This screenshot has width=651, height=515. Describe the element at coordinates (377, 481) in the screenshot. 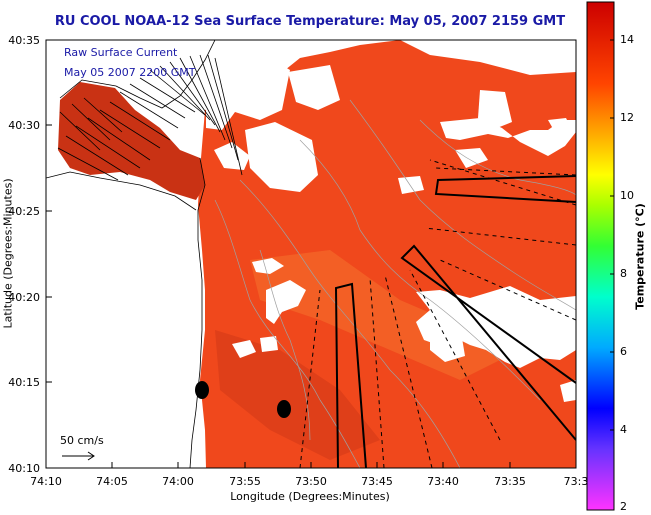

I see `xtick-label: 73:45` at that location.